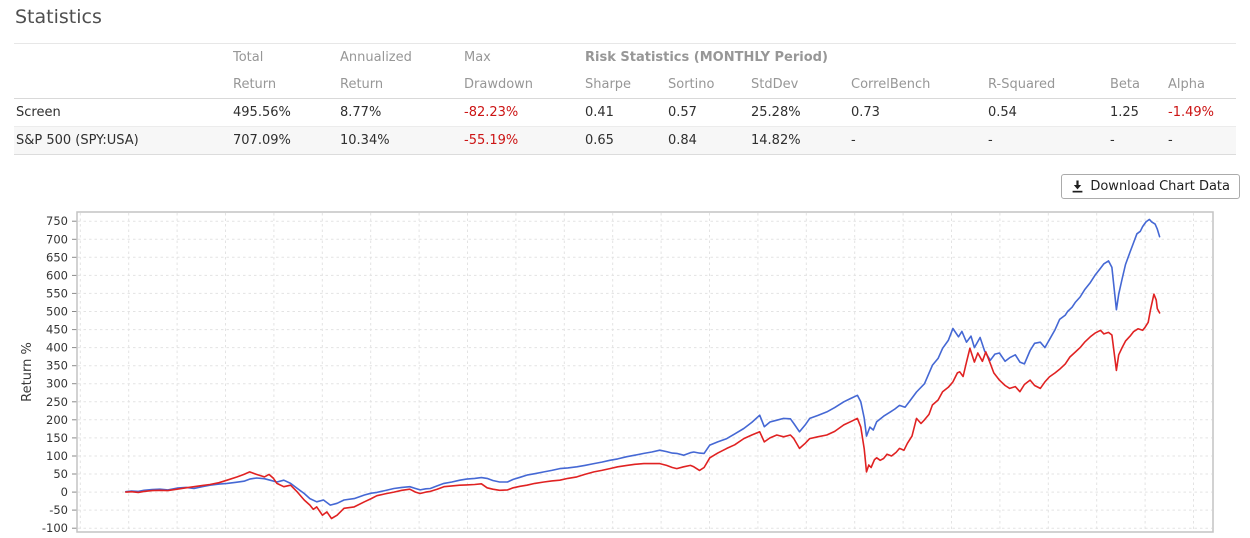  I want to click on svg-text: 500, so click(57, 312).